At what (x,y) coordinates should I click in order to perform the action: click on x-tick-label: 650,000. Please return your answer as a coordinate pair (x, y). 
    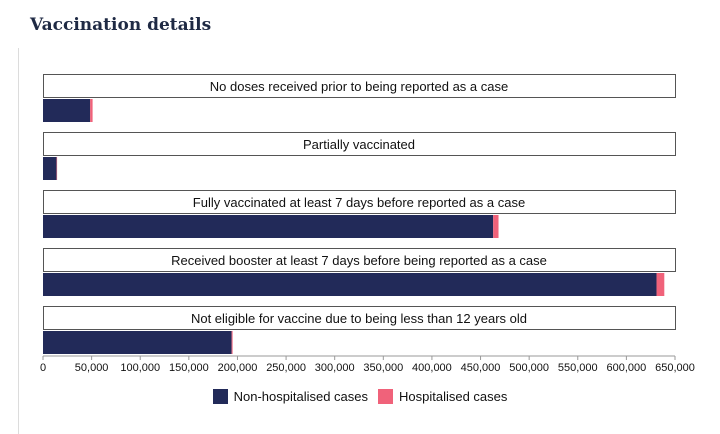
    Looking at the image, I should click on (675, 368).